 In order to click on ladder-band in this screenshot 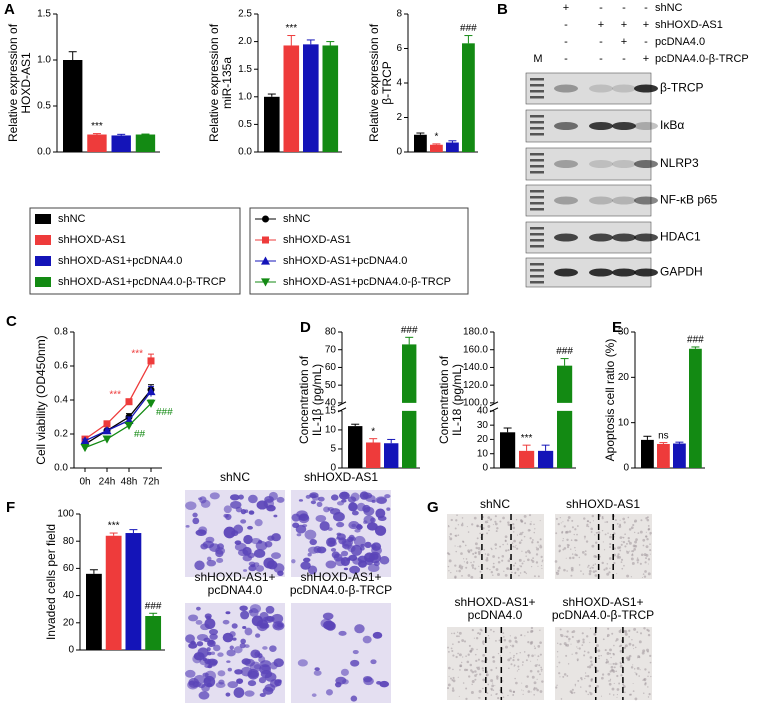, I will do `click(537, 166)`.